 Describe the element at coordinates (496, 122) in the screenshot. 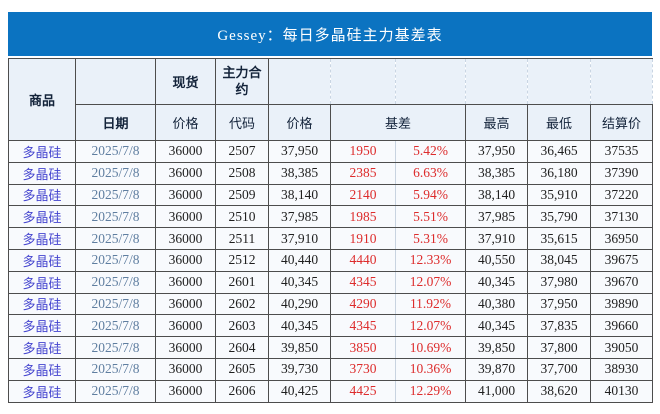

I see `header-high: 最高` at that location.